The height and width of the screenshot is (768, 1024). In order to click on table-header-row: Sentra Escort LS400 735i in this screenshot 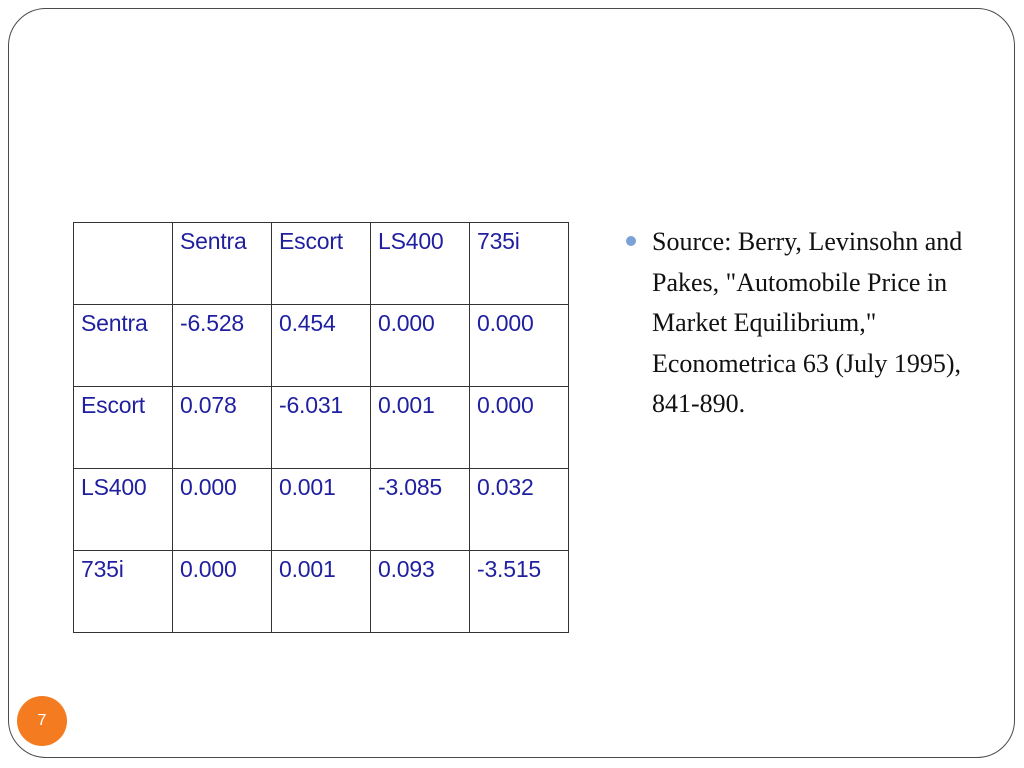, I will do `click(321, 263)`.